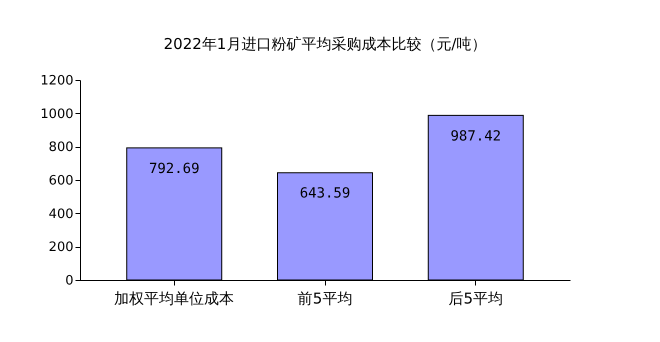 The image size is (660, 342). What do you see at coordinates (61, 214) in the screenshot?
I see `y-tick-label: 400` at bounding box center [61, 214].